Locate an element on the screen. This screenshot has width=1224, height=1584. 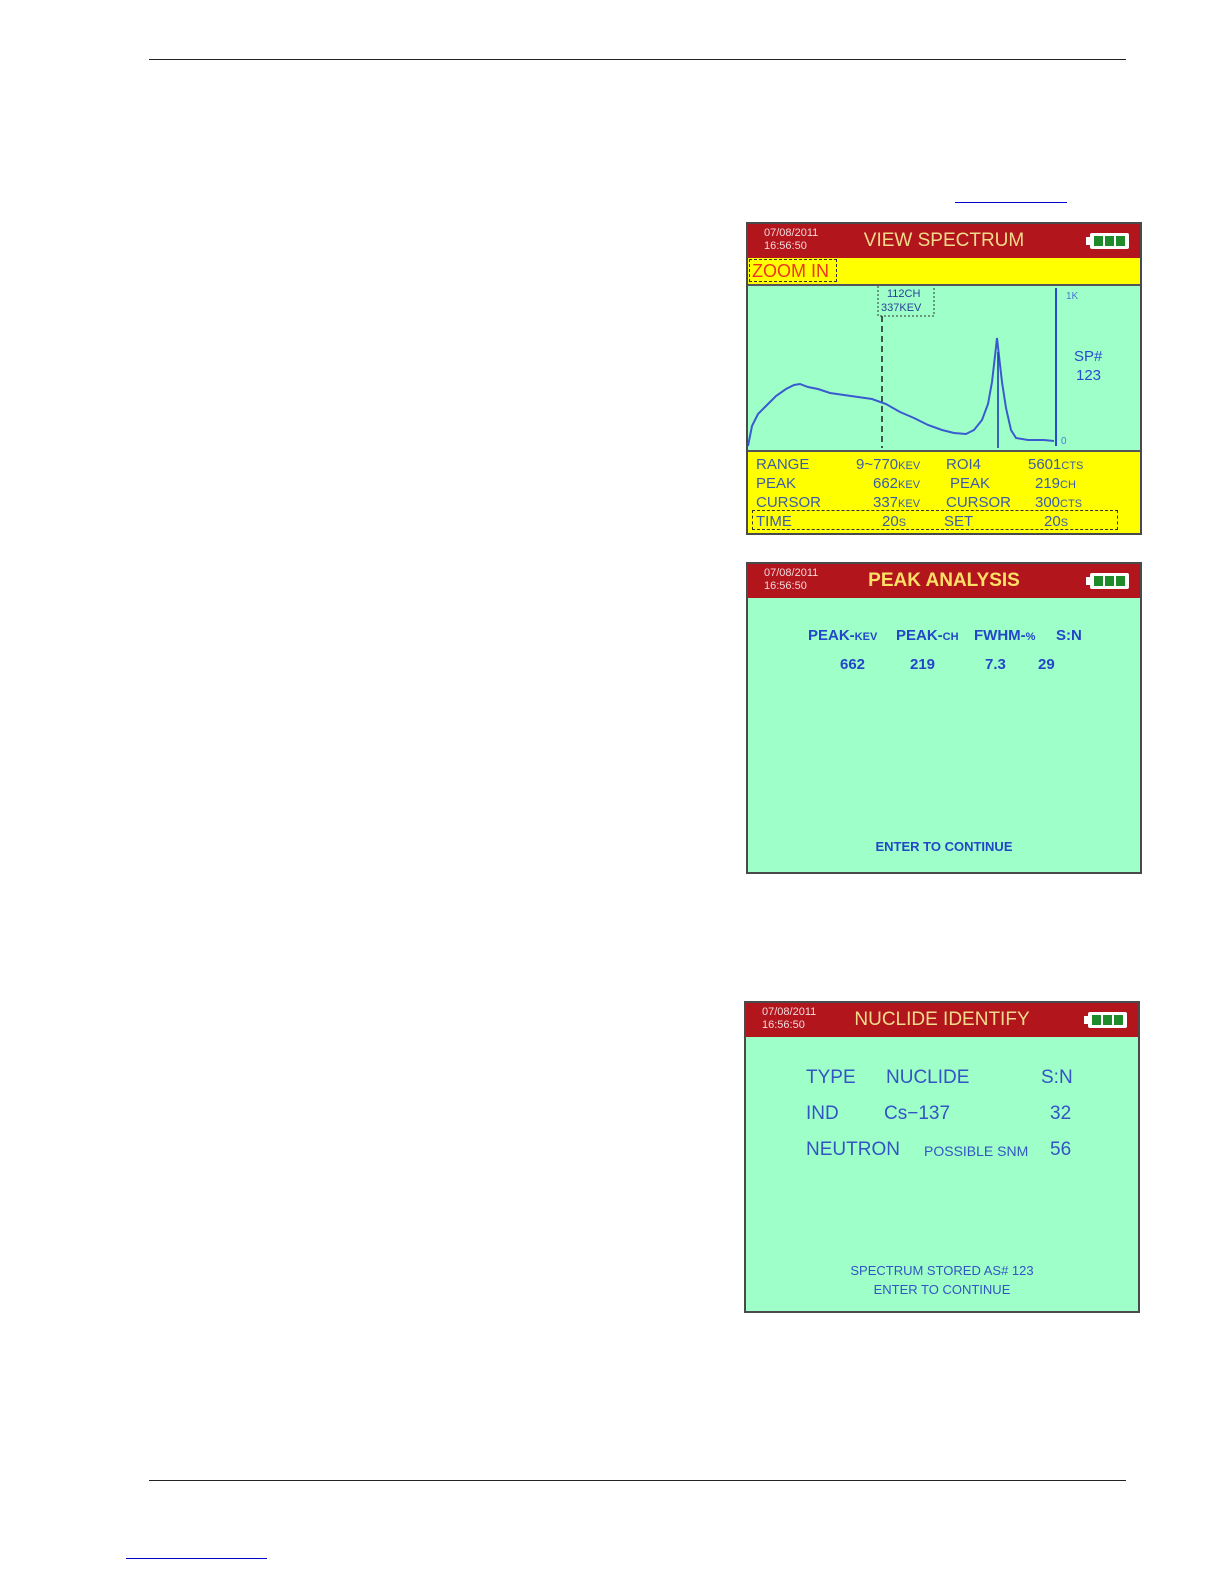
peak-ch-value: 219CH is located at coordinates (1055, 483).